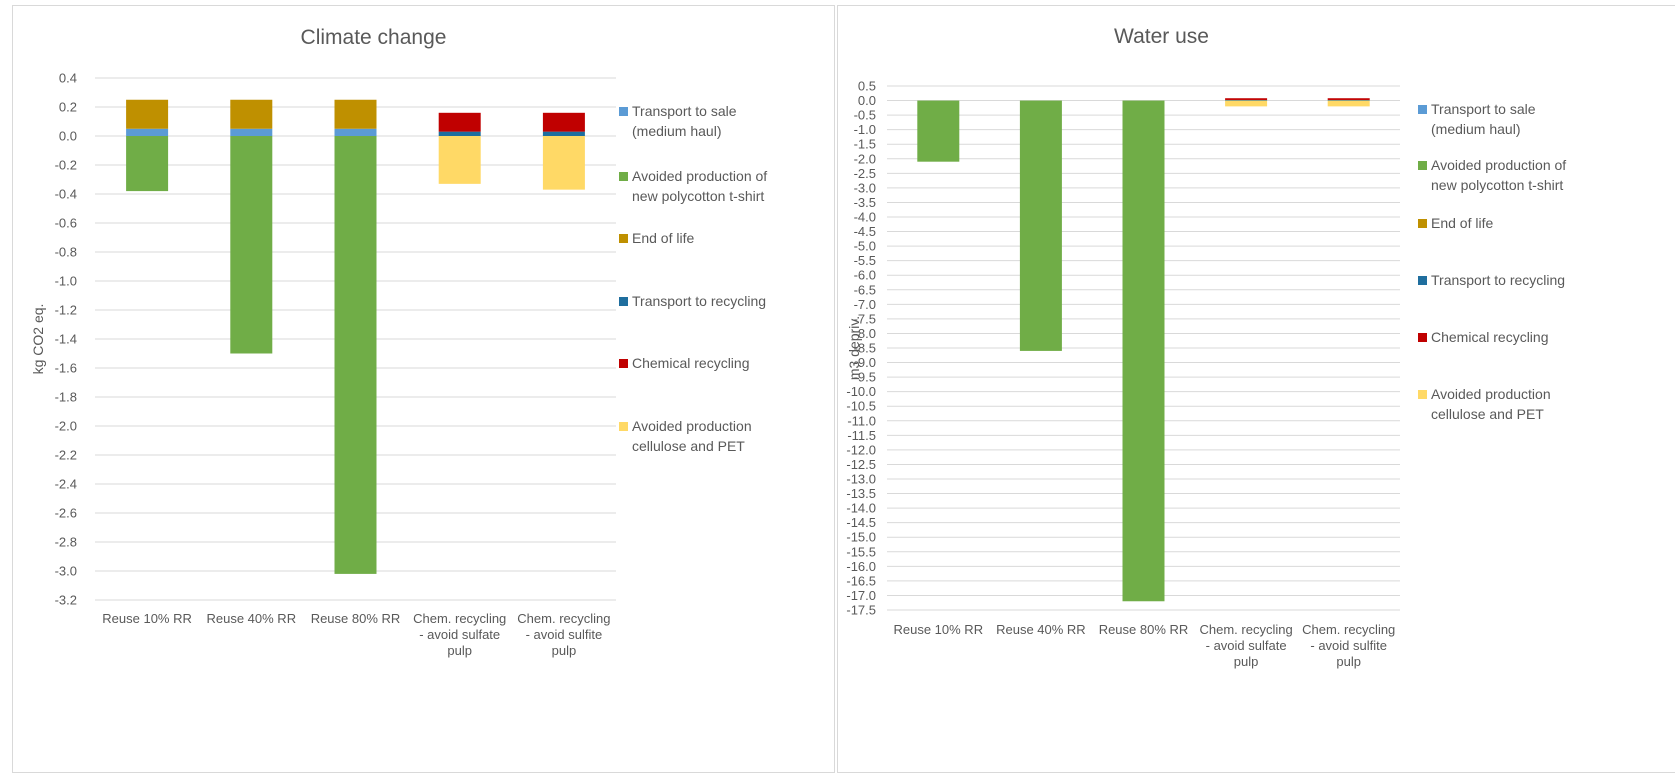 The height and width of the screenshot is (774, 1675). What do you see at coordinates (865, 202) in the screenshot?
I see `y-tick-label: -3.5` at bounding box center [865, 202].